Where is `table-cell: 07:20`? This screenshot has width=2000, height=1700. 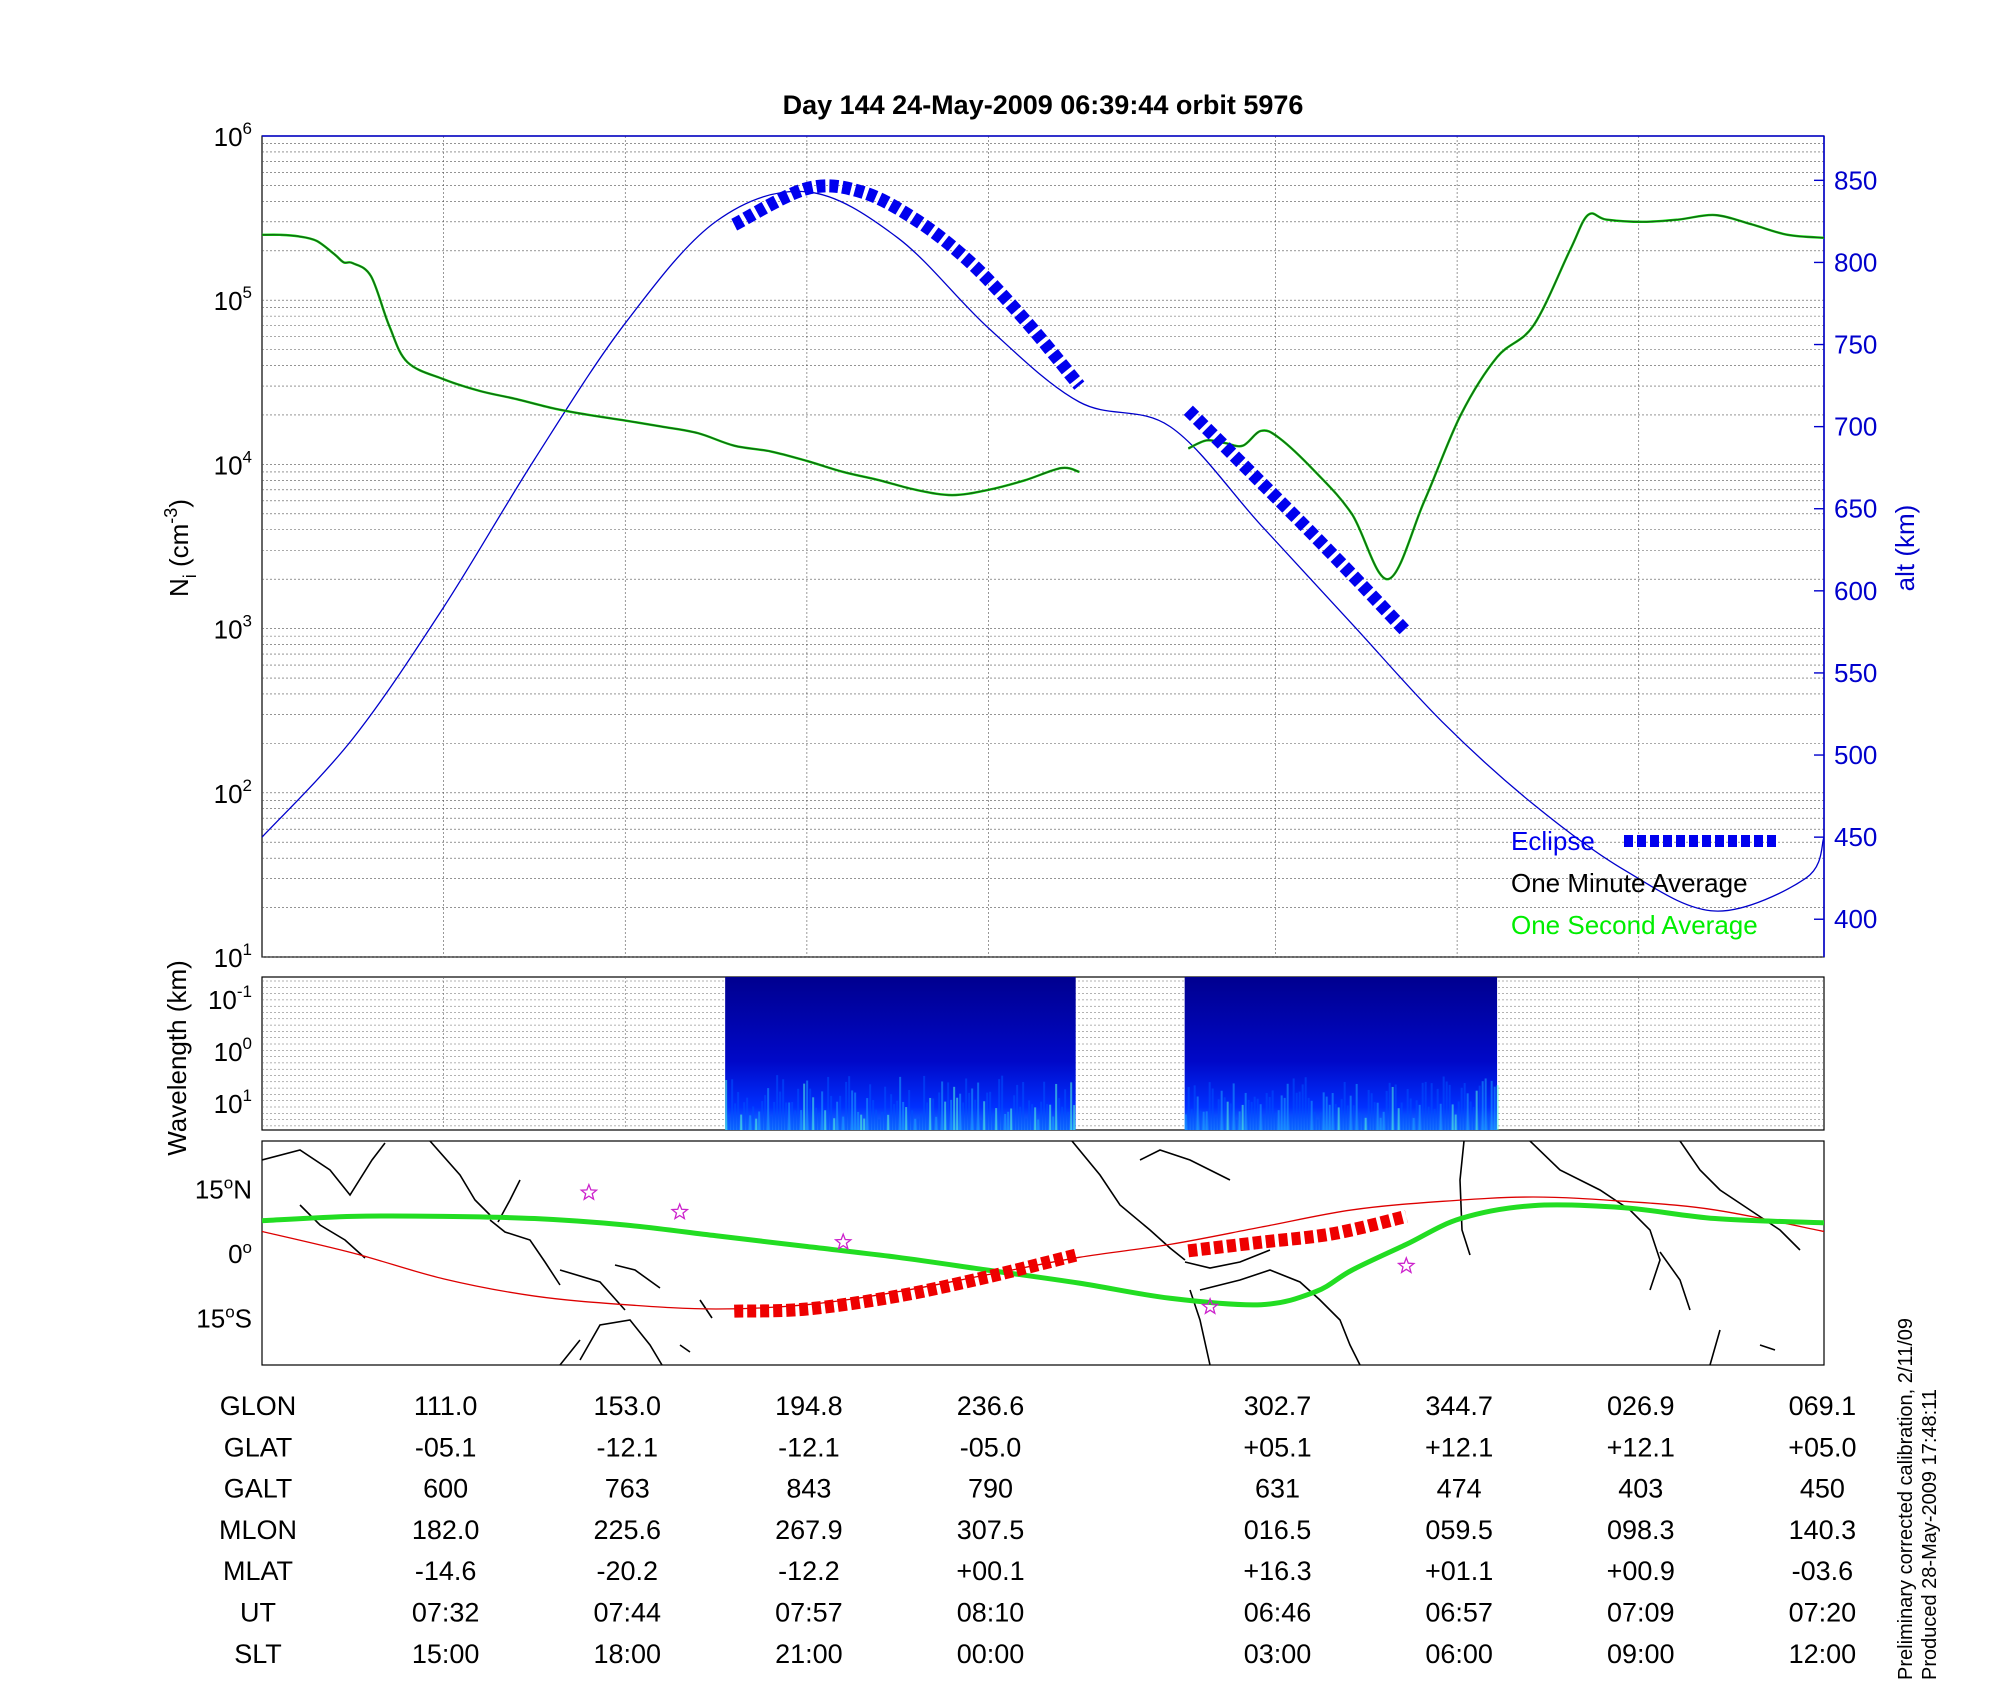 table-cell: 07:20 is located at coordinates (1823, 1613).